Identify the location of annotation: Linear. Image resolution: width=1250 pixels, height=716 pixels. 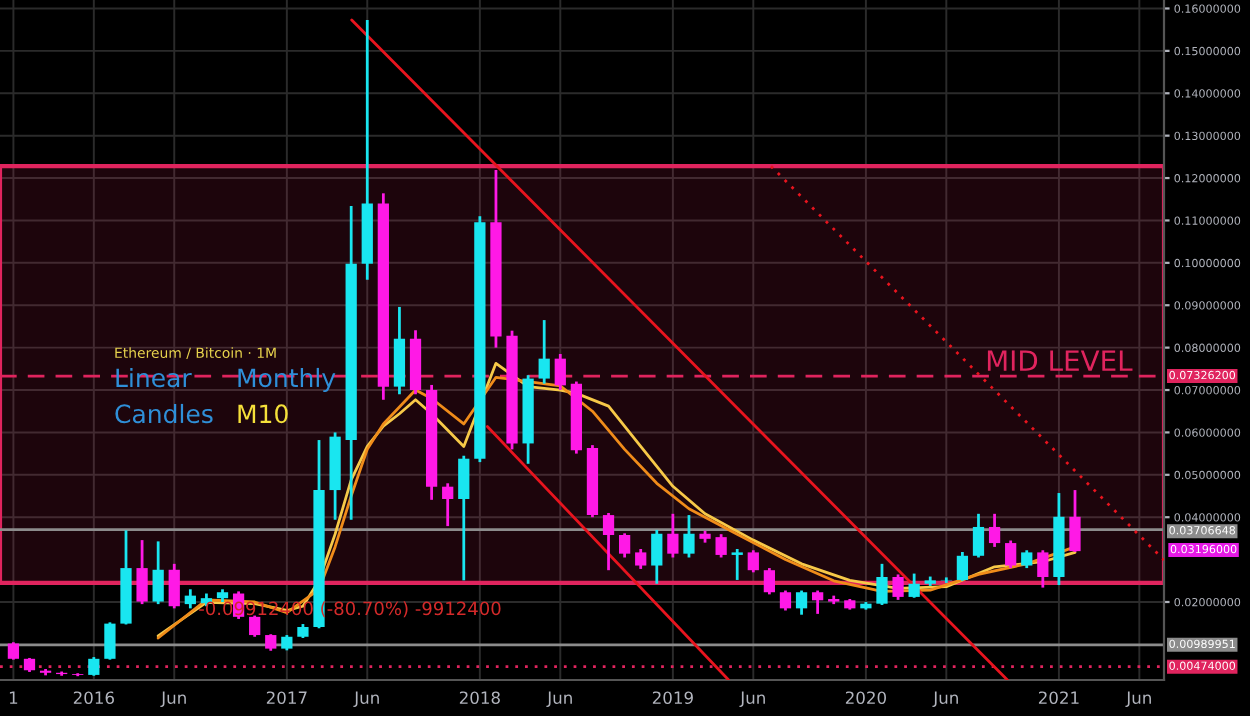
(154, 377).